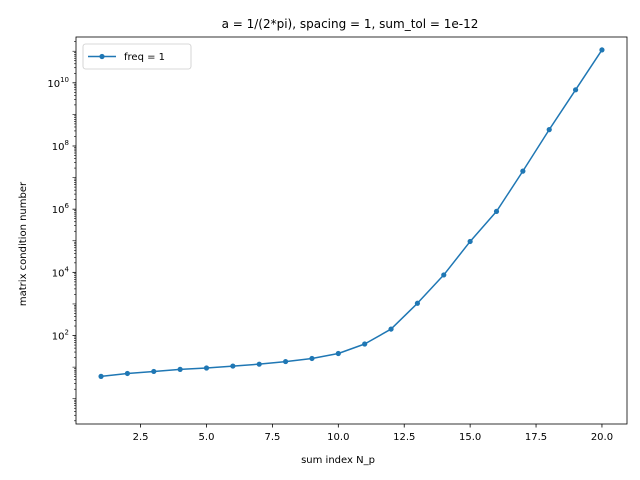 The width and height of the screenshot is (640, 480). I want to click on legend-label: freq = 1, so click(144, 57).